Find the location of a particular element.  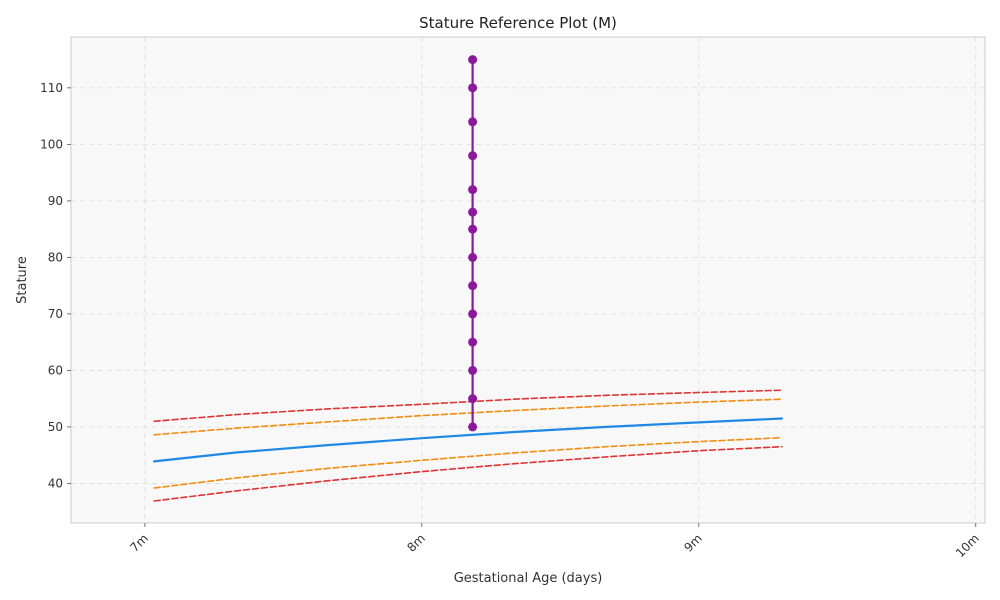

x-tick-label: 7m is located at coordinates (139, 543).